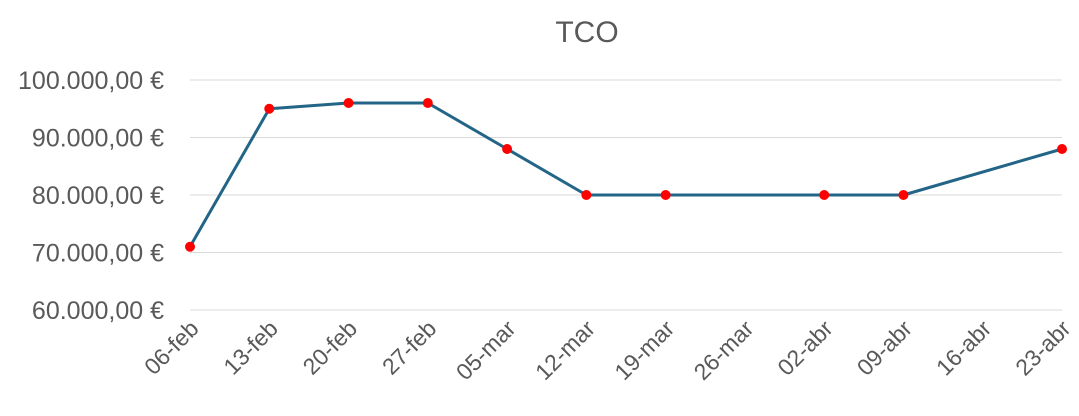 The height and width of the screenshot is (416, 1079). What do you see at coordinates (565, 350) in the screenshot?
I see `x-tick-label: 12-mar` at bounding box center [565, 350].